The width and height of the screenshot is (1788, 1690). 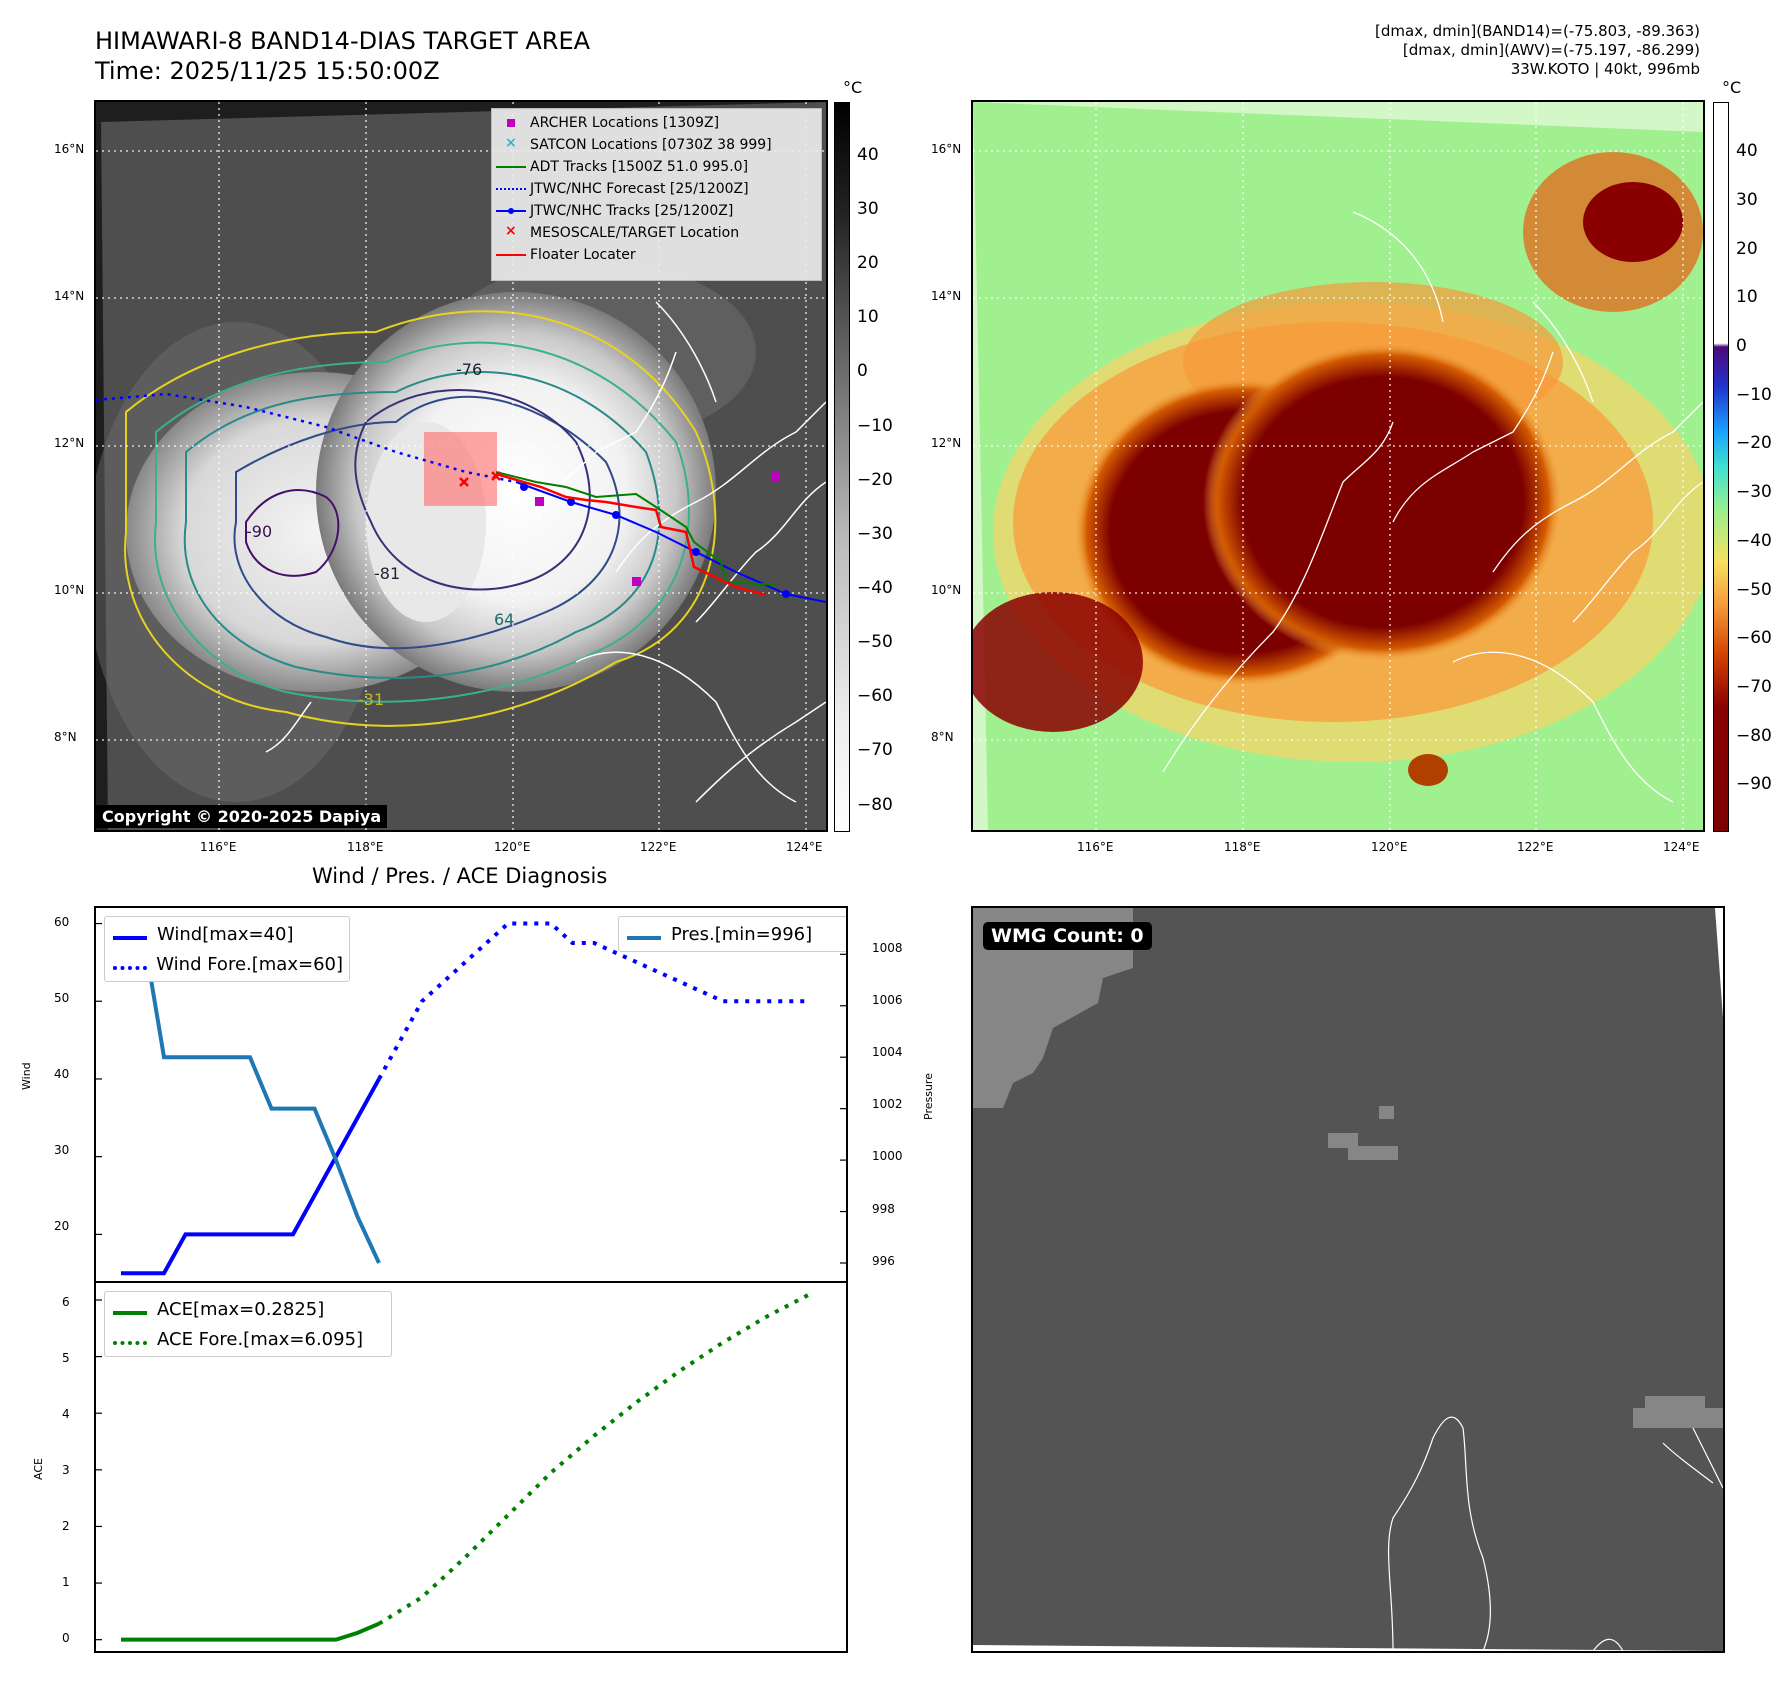 I want to click on pressure-tick: 1000, so click(x=887, y=1156).